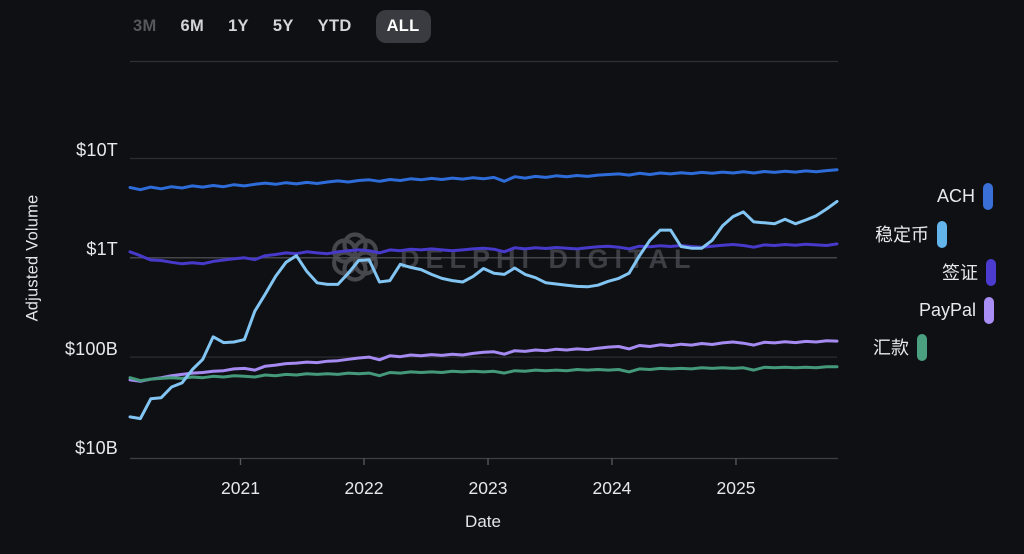 The width and height of the screenshot is (1024, 554). I want to click on series-line-remittance, so click(483, 374).